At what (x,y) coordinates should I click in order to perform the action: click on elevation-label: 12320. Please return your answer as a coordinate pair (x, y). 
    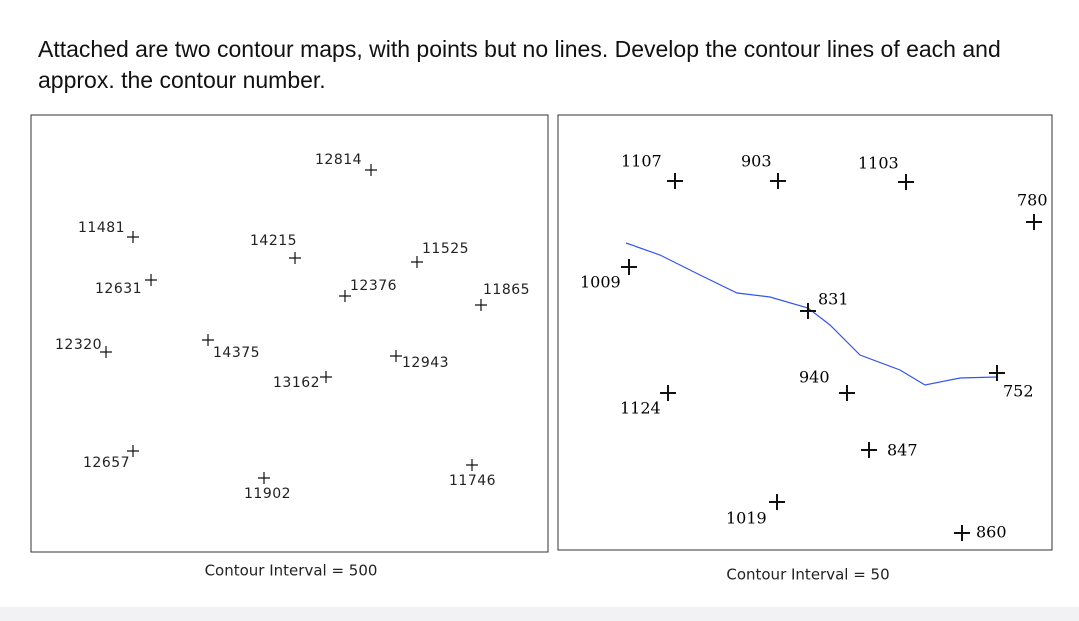
    Looking at the image, I should click on (78, 345).